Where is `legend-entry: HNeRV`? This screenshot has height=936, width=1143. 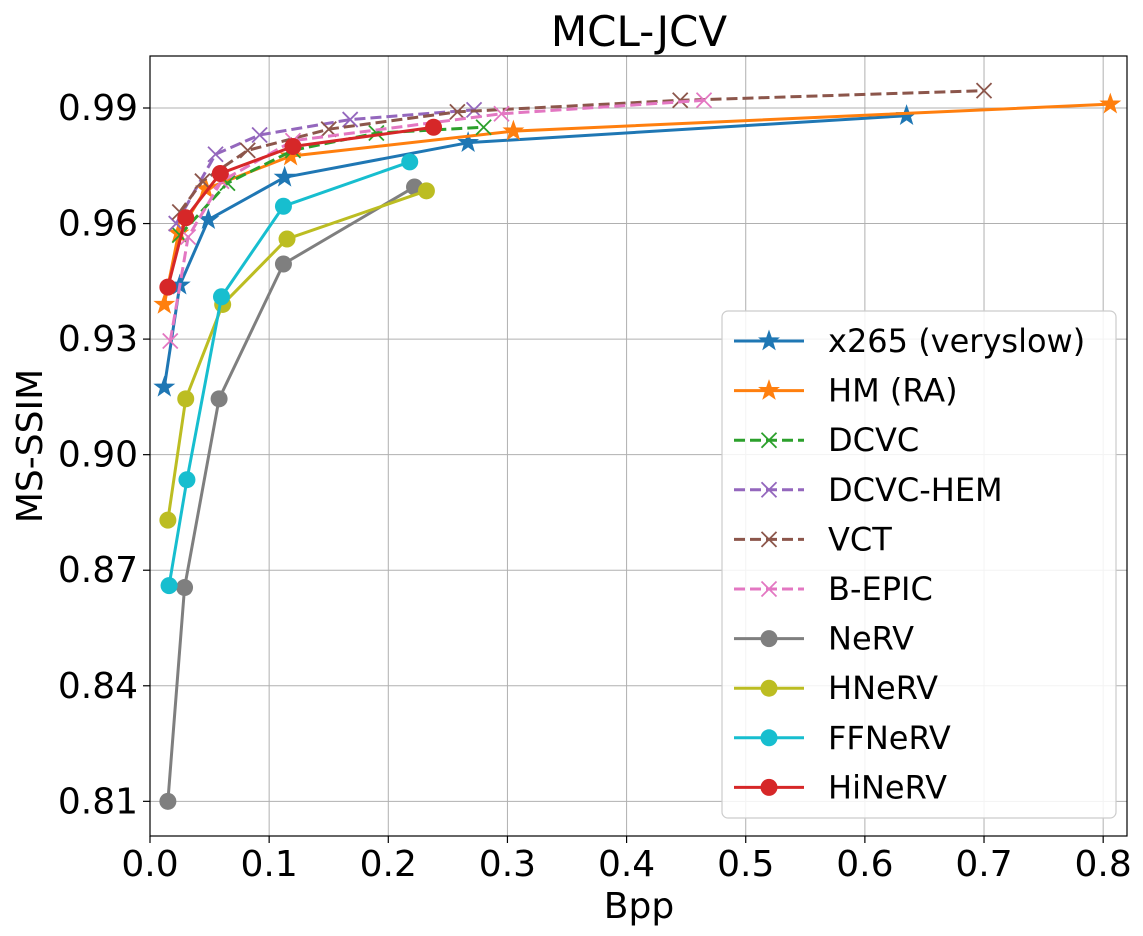
legend-entry: HNeRV is located at coordinates (836, 688).